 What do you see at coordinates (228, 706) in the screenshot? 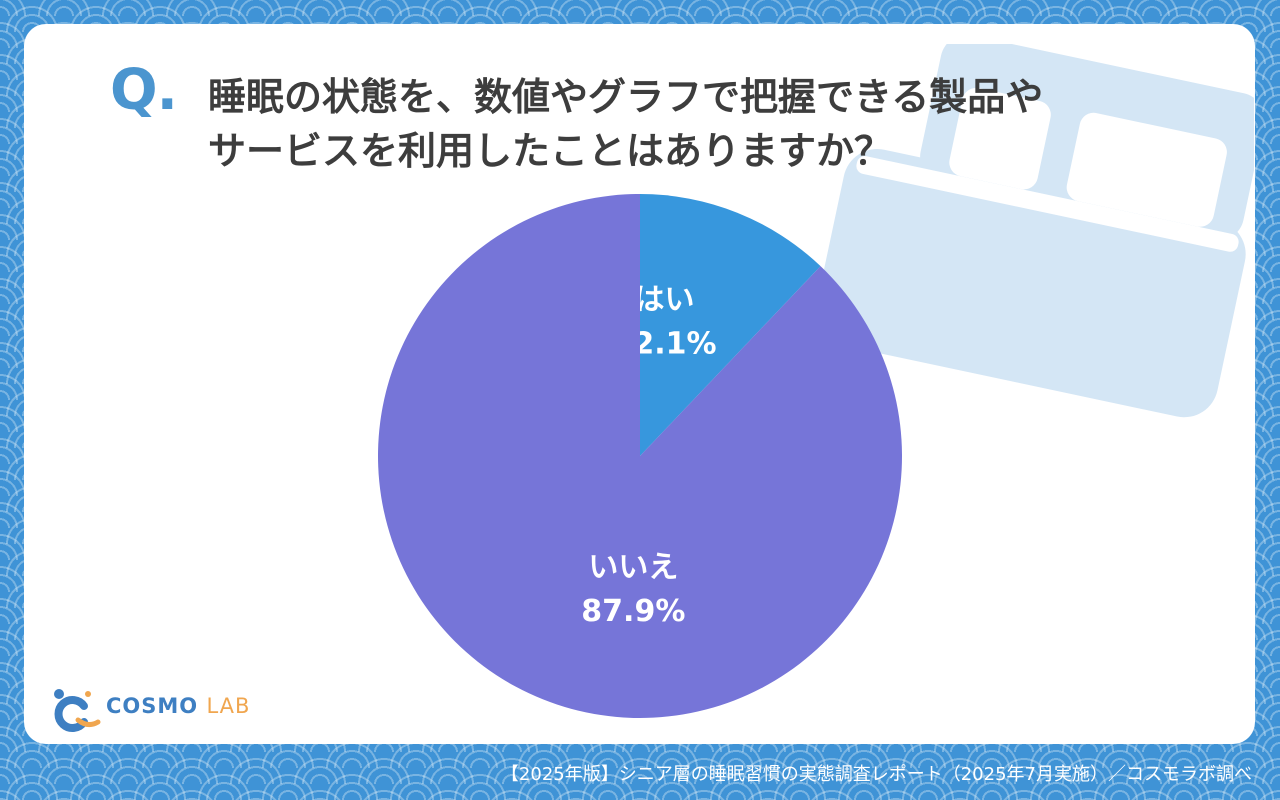
I see `logo-suffix: LAB` at bounding box center [228, 706].